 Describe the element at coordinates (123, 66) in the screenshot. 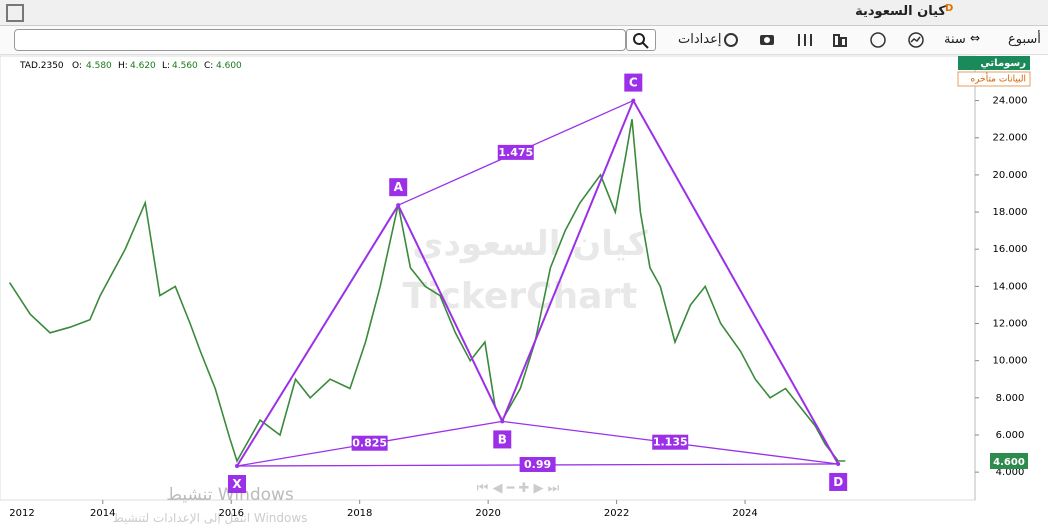

I see `legend-label: H:` at that location.